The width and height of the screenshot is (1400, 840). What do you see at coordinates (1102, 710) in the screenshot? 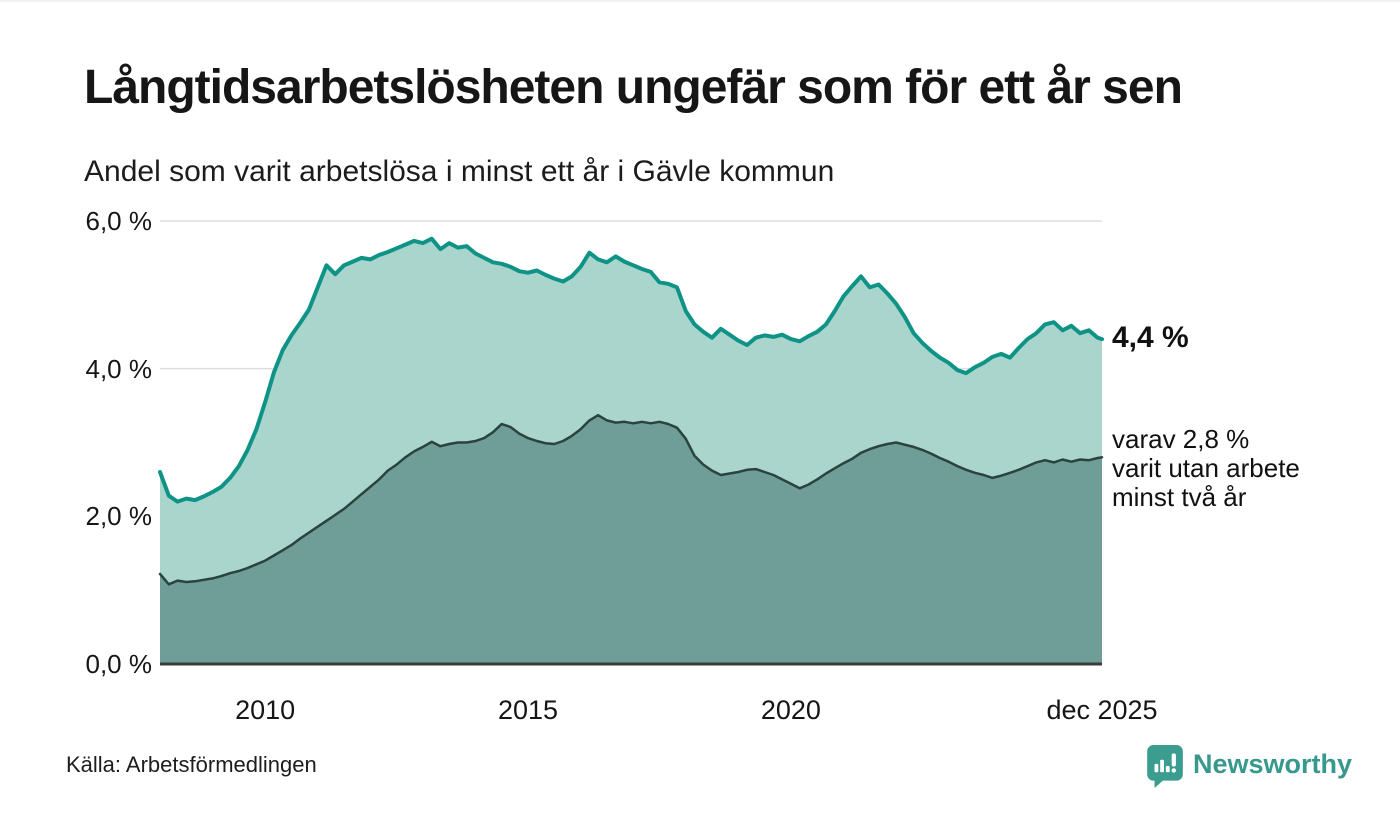
I see `x-tick-label-dec-2025: dec 2025` at bounding box center [1102, 710].